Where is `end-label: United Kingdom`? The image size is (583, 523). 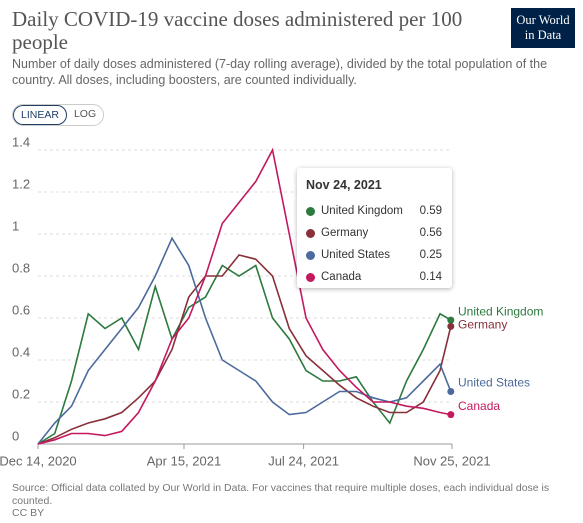 end-label: United Kingdom is located at coordinates (500, 311).